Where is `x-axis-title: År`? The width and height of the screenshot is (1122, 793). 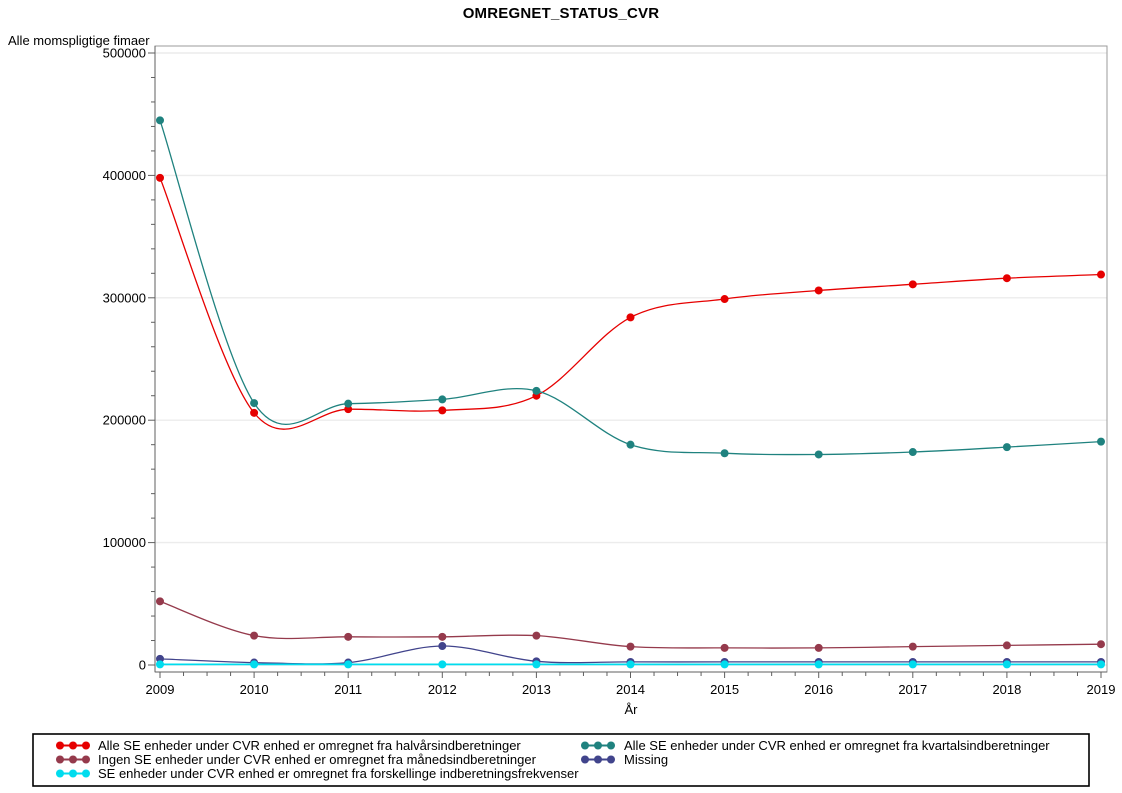
x-axis-title: År is located at coordinates (631, 709).